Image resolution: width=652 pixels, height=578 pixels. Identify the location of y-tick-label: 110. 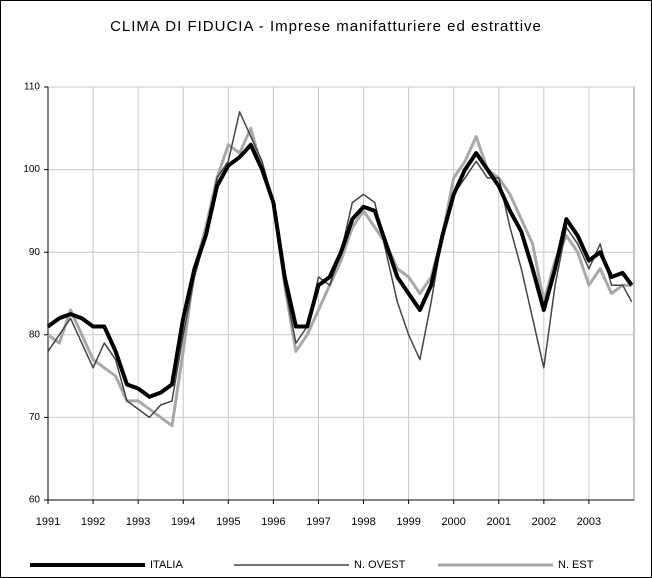
(32, 87).